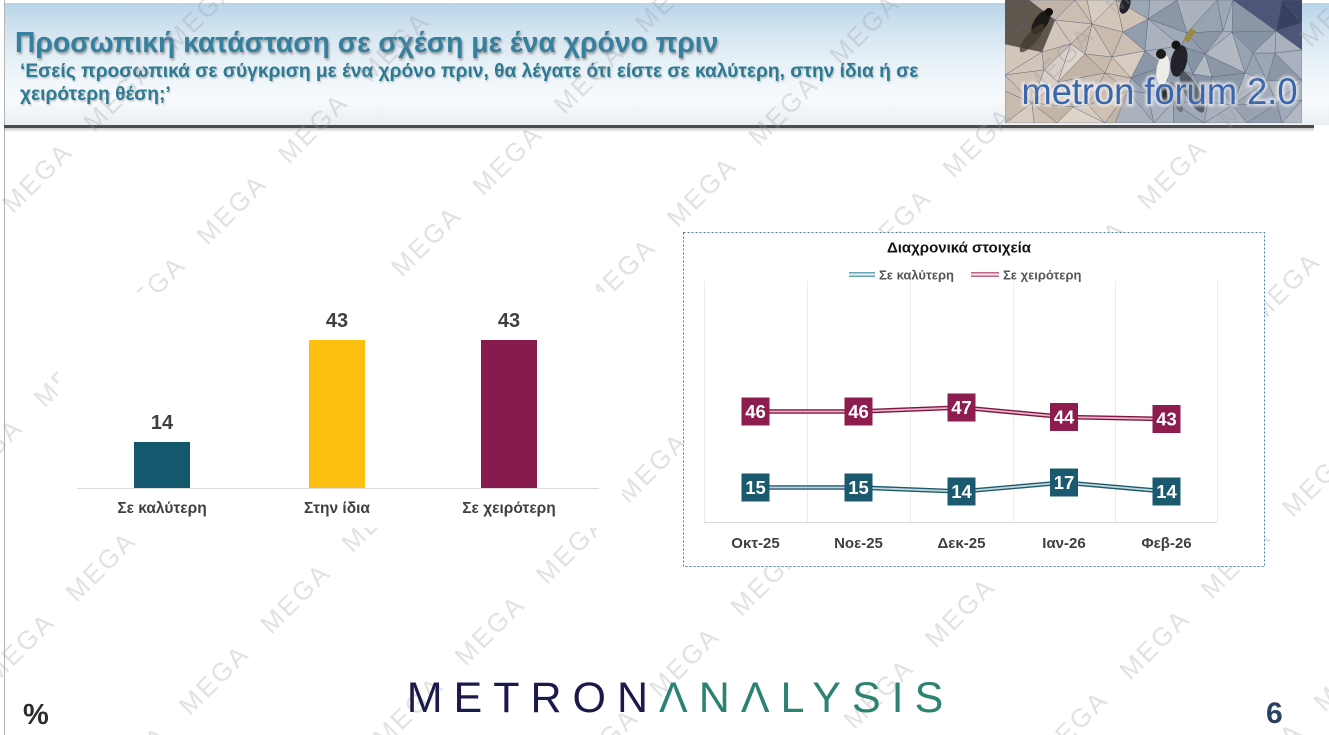 The image size is (1329, 735). I want to click on svg-text: Οκτ-25, so click(755, 543).